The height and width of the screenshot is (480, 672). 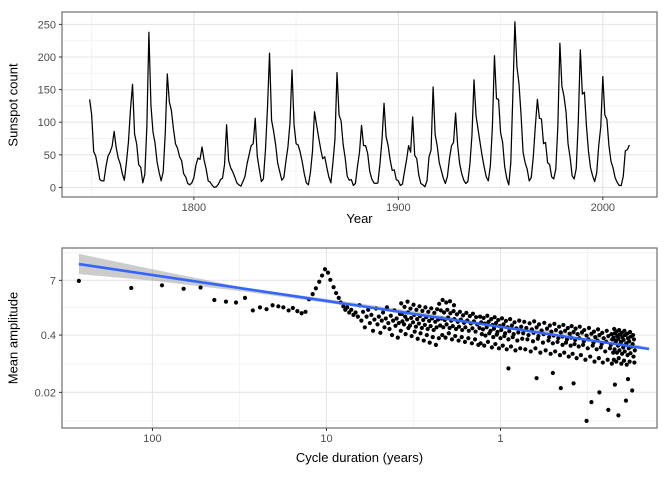 What do you see at coordinates (13, 105) in the screenshot?
I see `top-chart-y-axis-title: Sunspot count` at bounding box center [13, 105].